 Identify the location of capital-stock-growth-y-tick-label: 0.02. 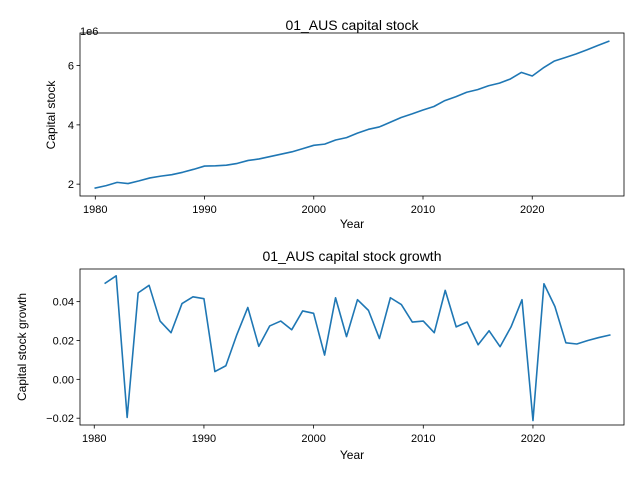
(63, 341).